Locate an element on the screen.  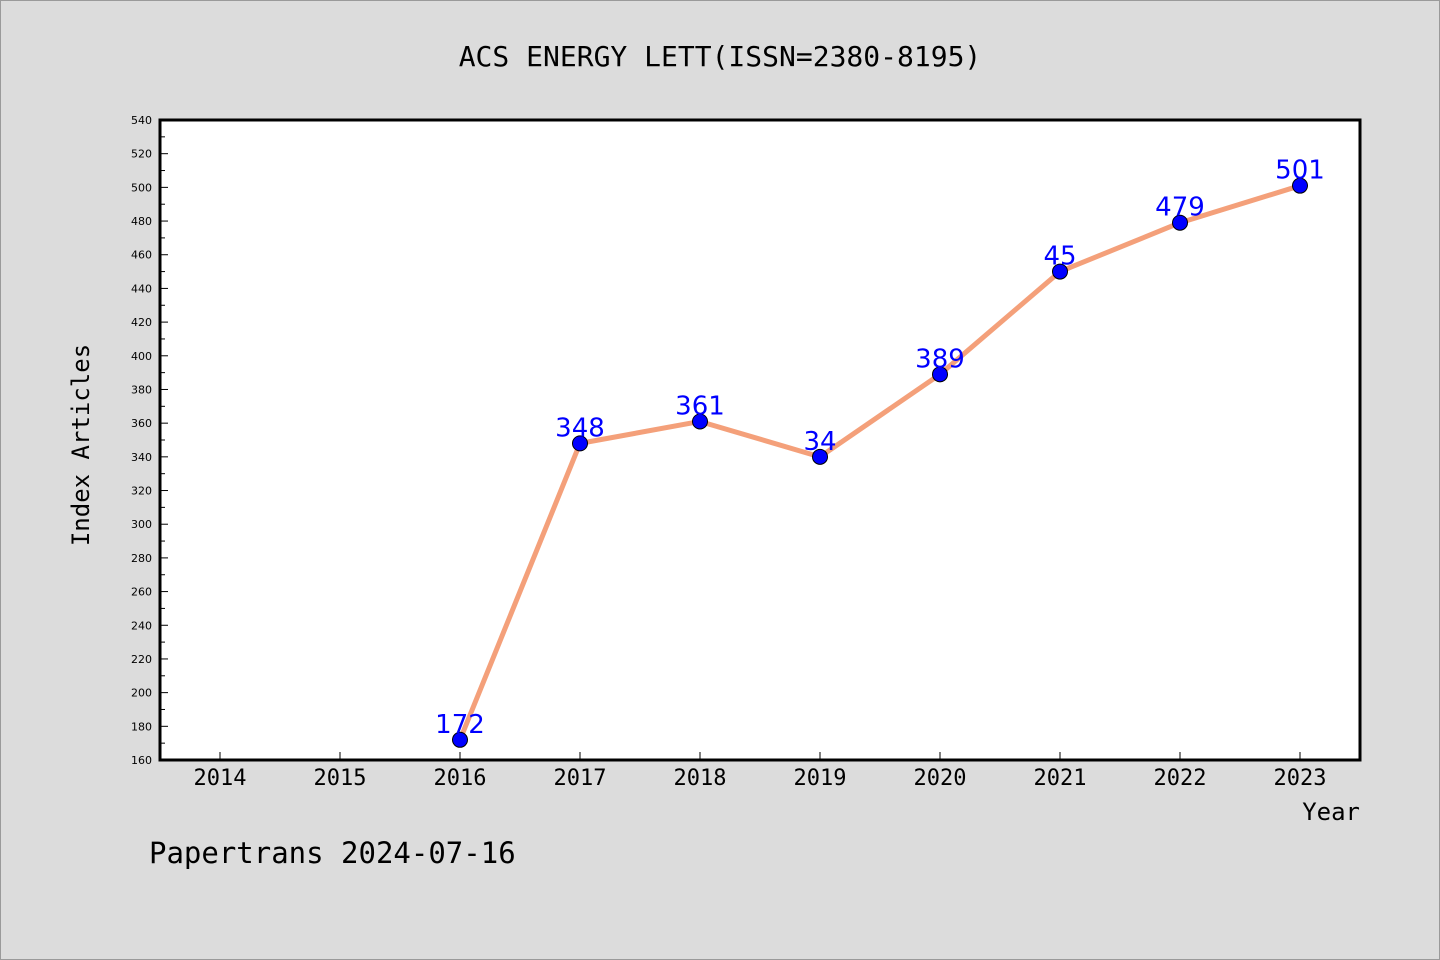
x-tick-label: 2022 is located at coordinates (1180, 778).